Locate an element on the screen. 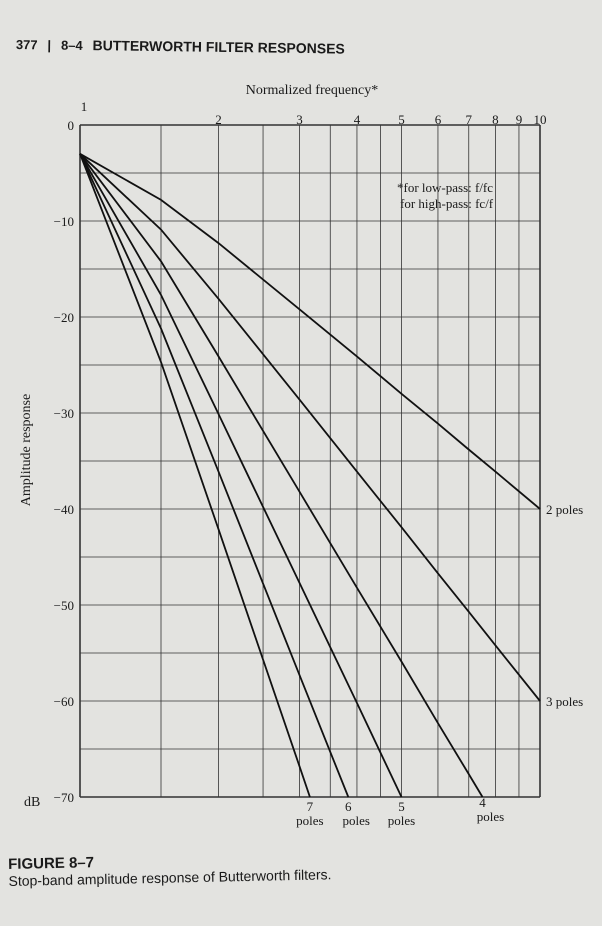 The height and width of the screenshot is (926, 602). x-axis-title: Normalized frequency* is located at coordinates (312, 90).